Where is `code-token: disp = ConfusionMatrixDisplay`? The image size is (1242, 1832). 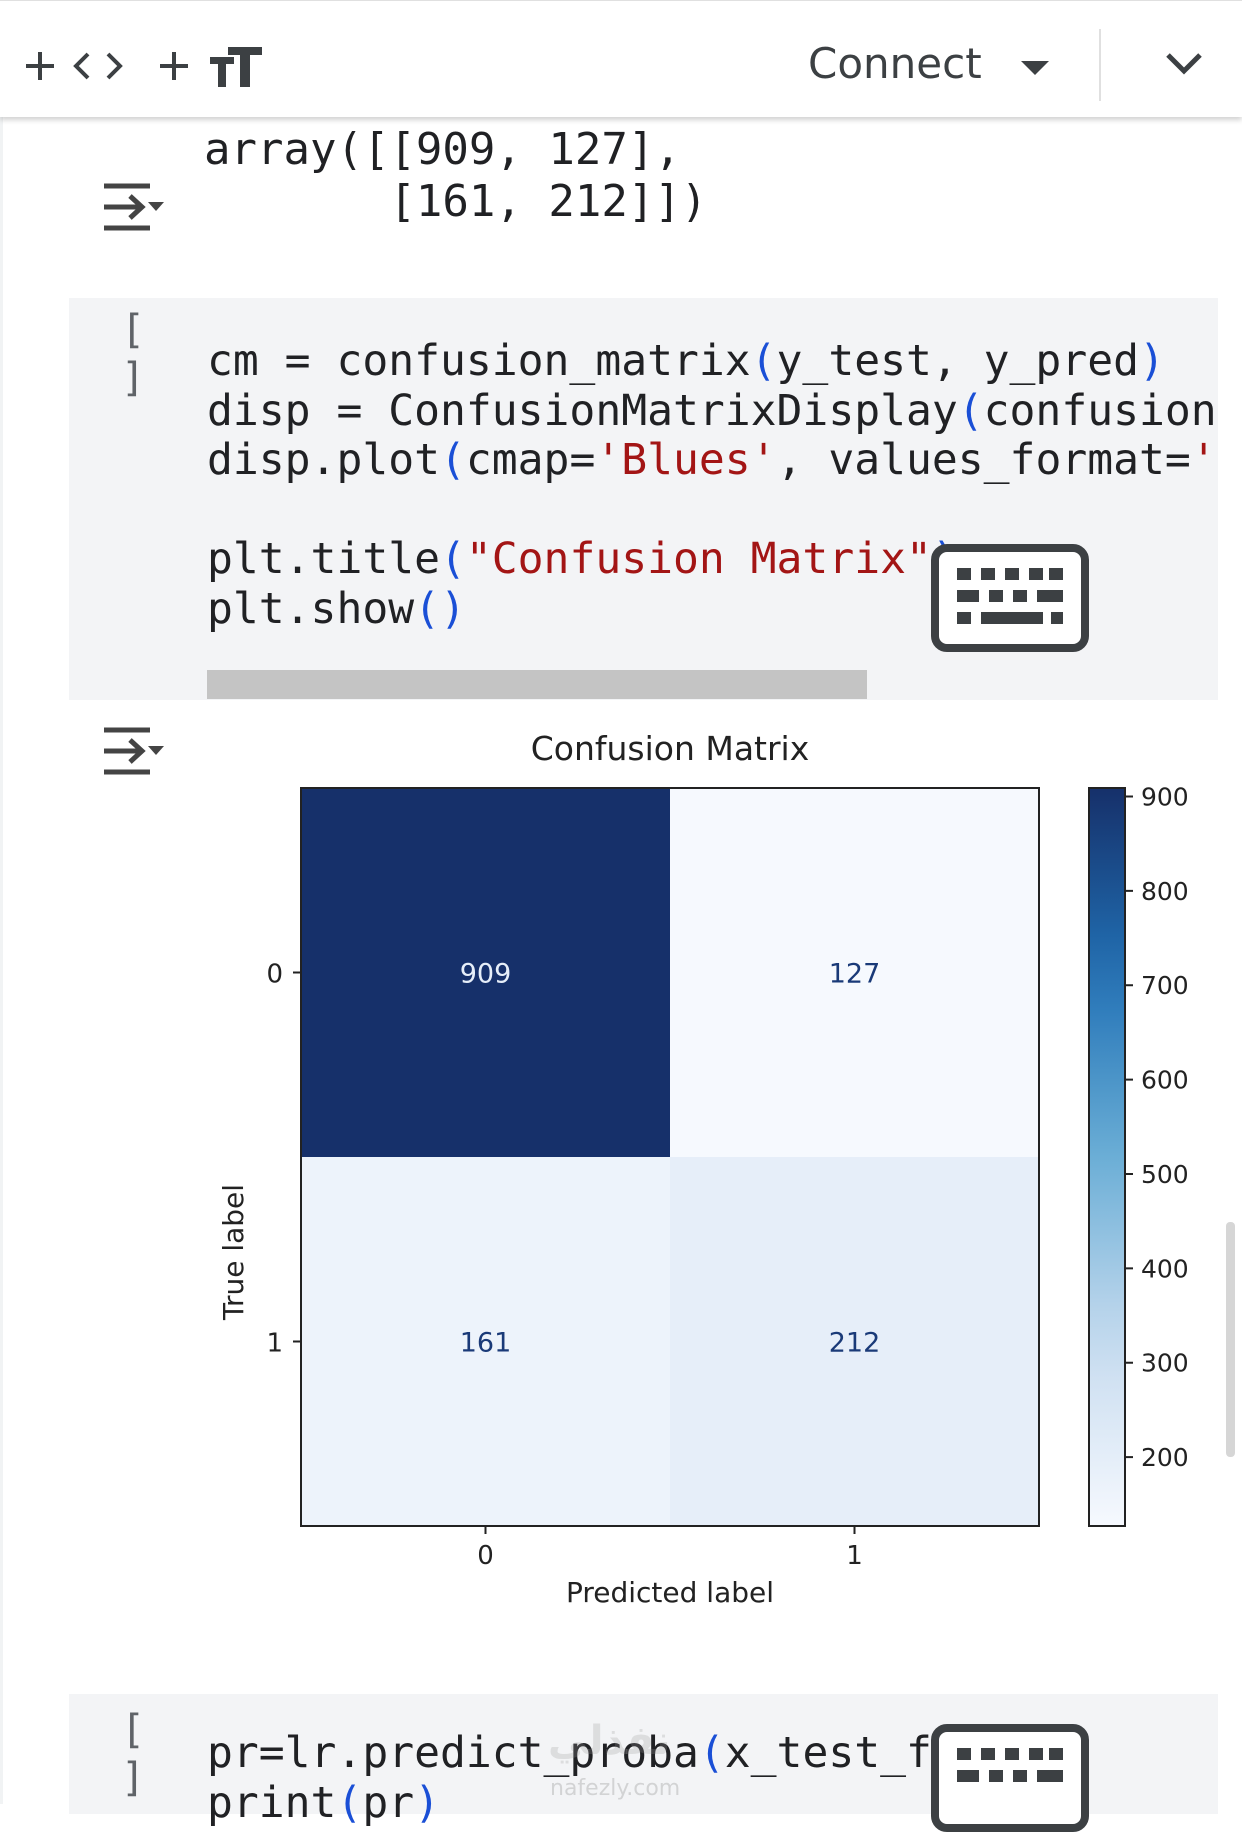
code-token: disp = ConfusionMatrixDisplay is located at coordinates (582, 410).